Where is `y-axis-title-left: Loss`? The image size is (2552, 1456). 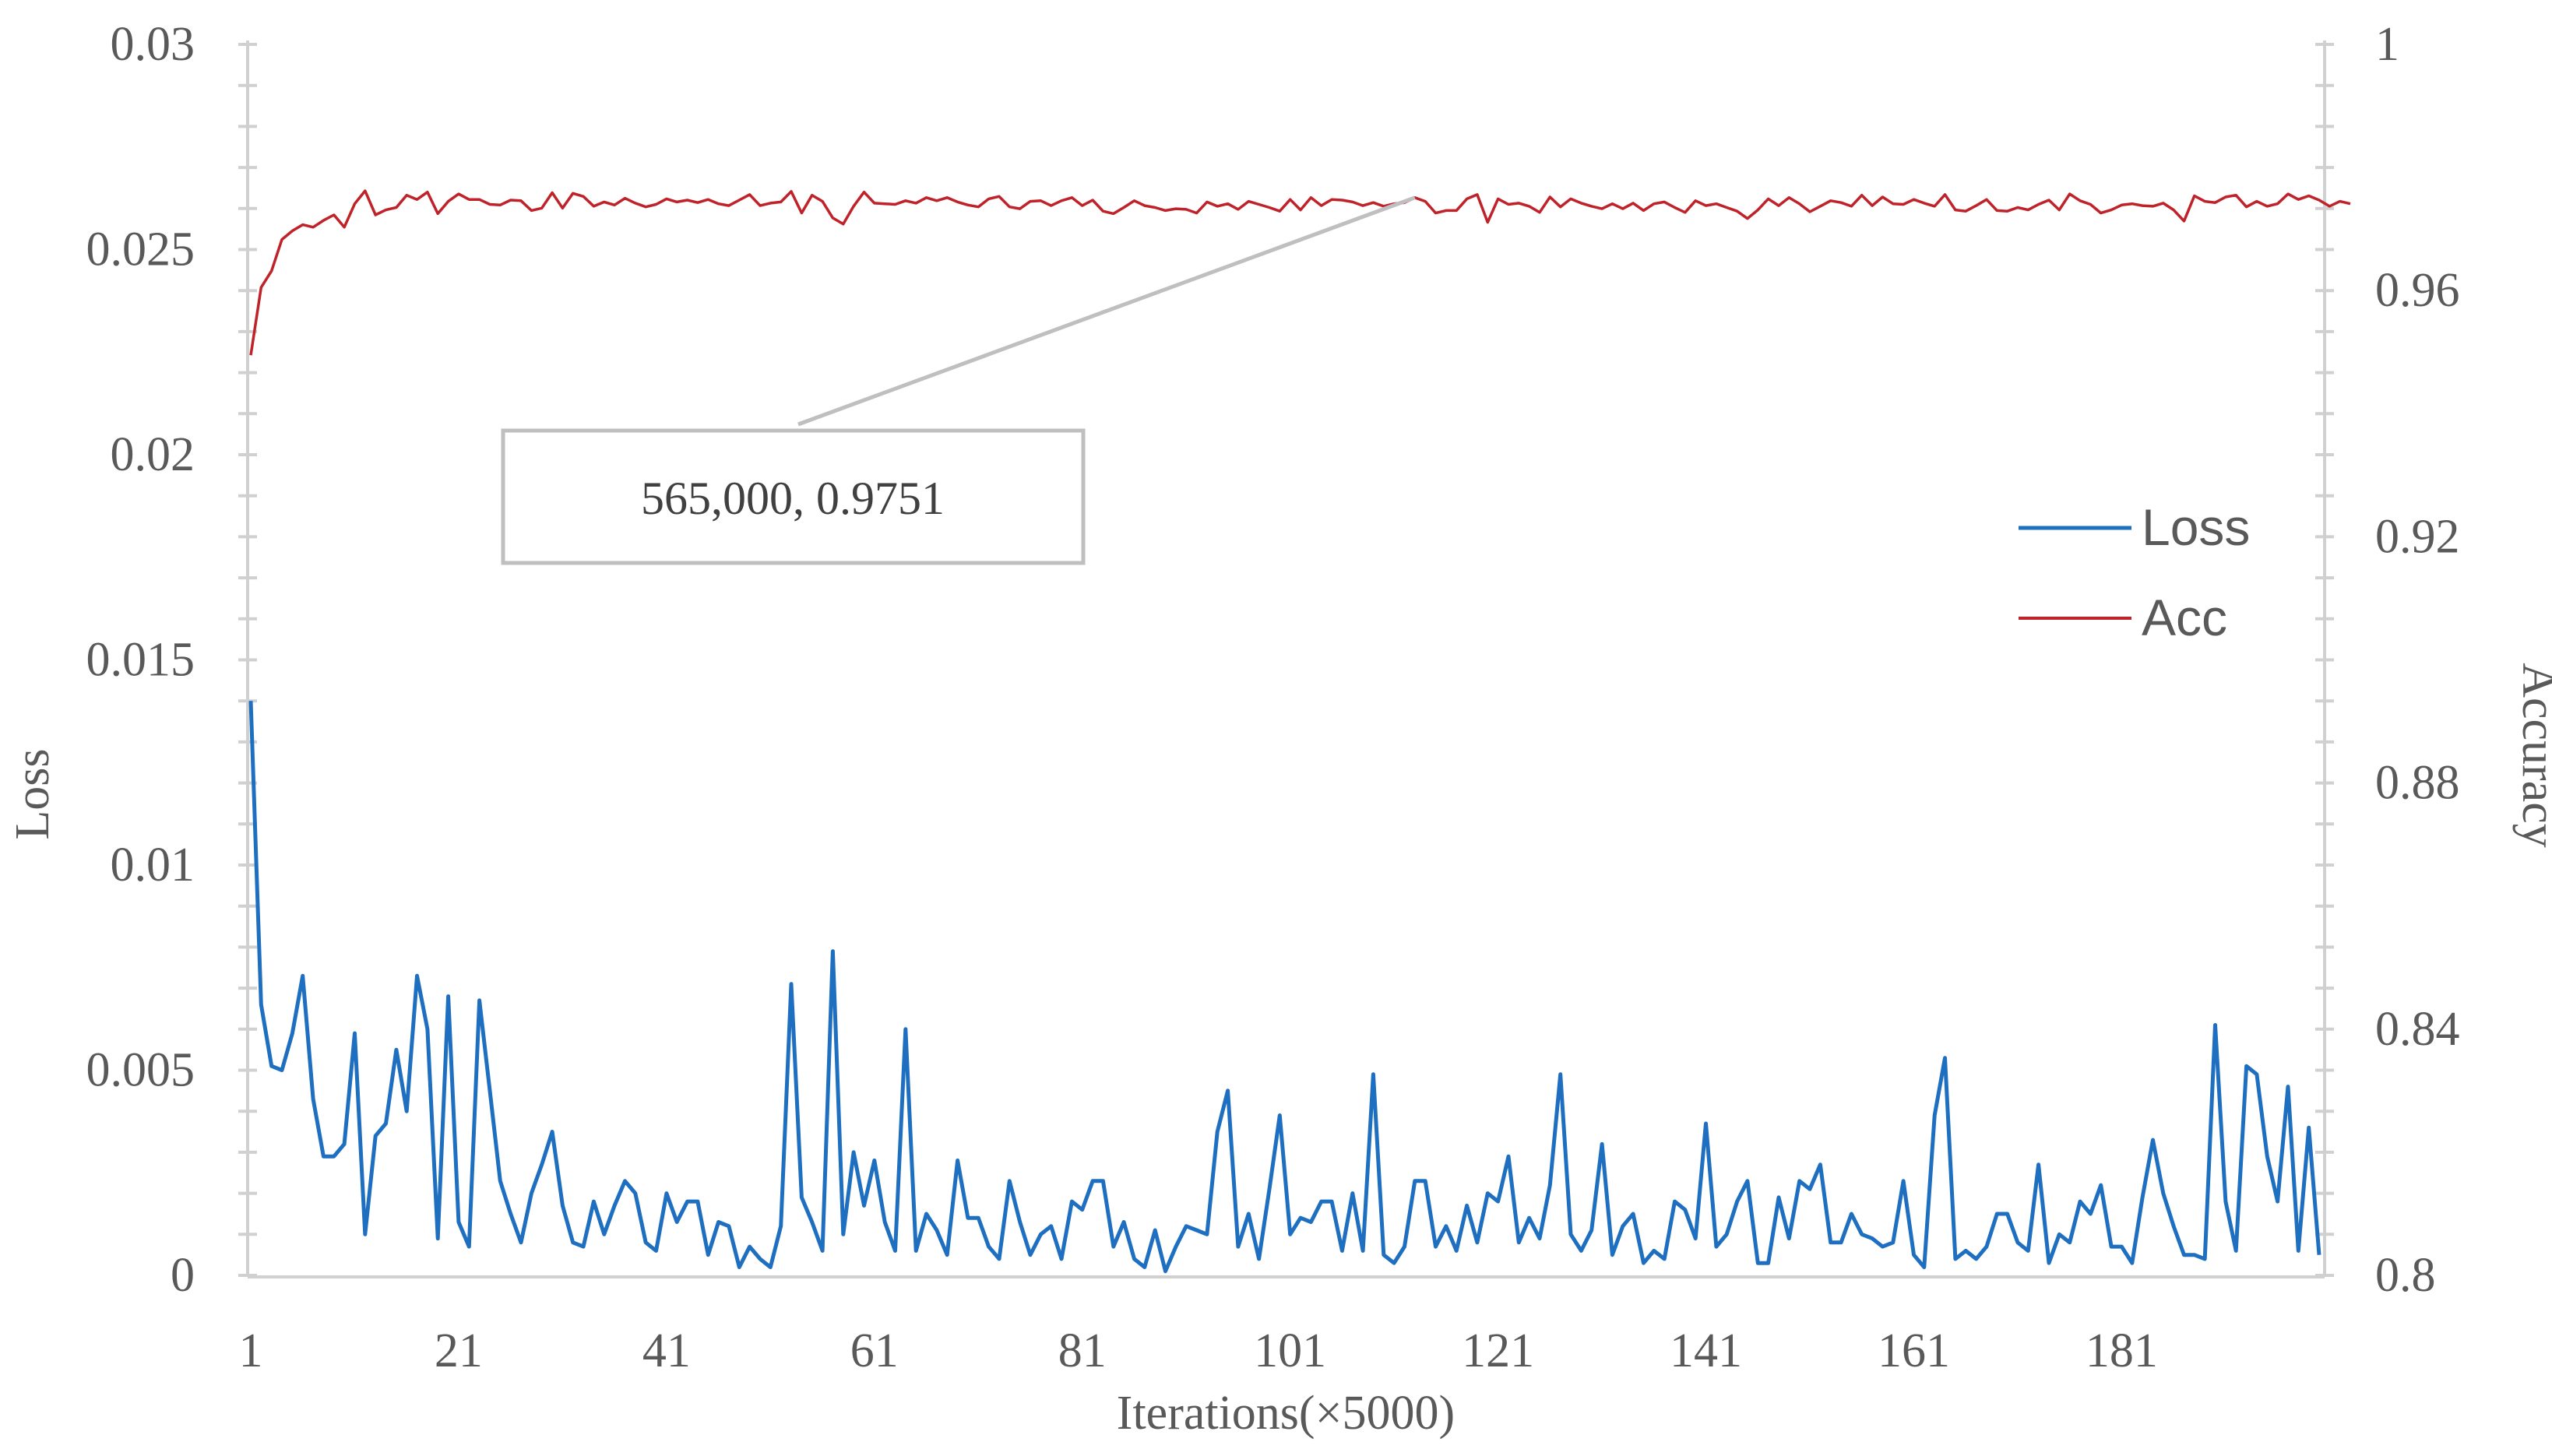
y-axis-title-left: Loss is located at coordinates (32, 793).